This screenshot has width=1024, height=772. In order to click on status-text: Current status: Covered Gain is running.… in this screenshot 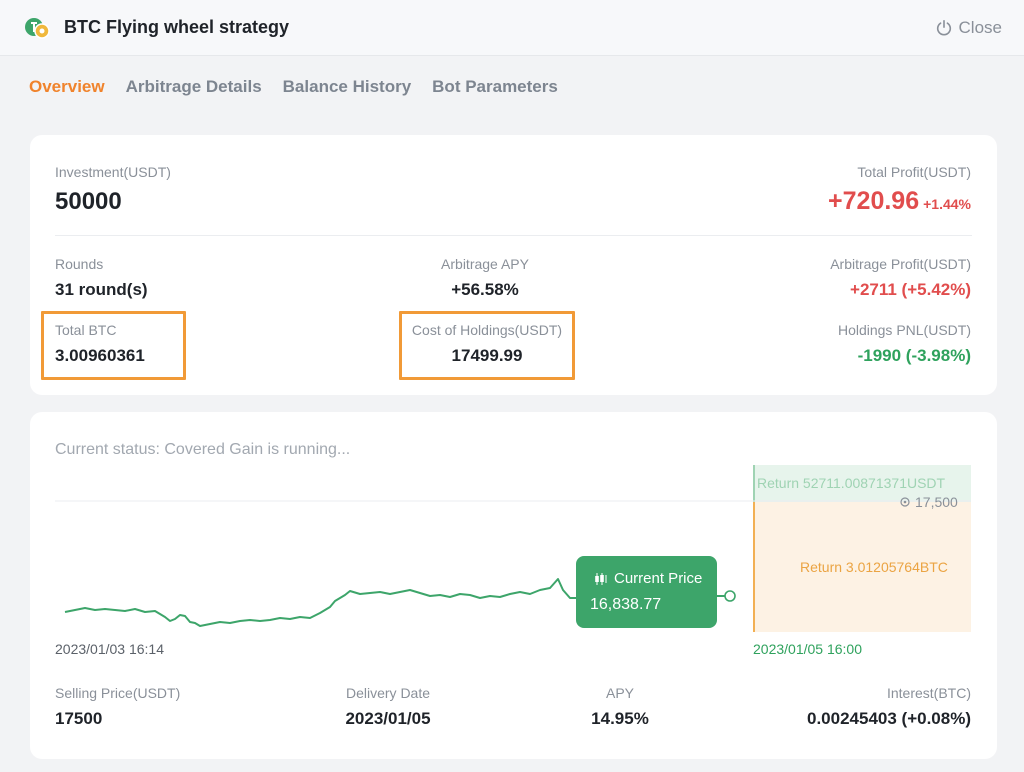, I will do `click(203, 449)`.